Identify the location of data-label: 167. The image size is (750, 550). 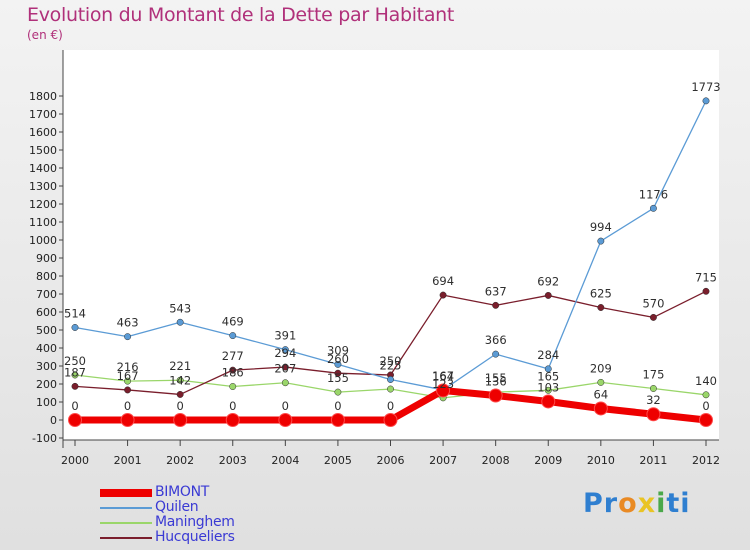
(128, 376).